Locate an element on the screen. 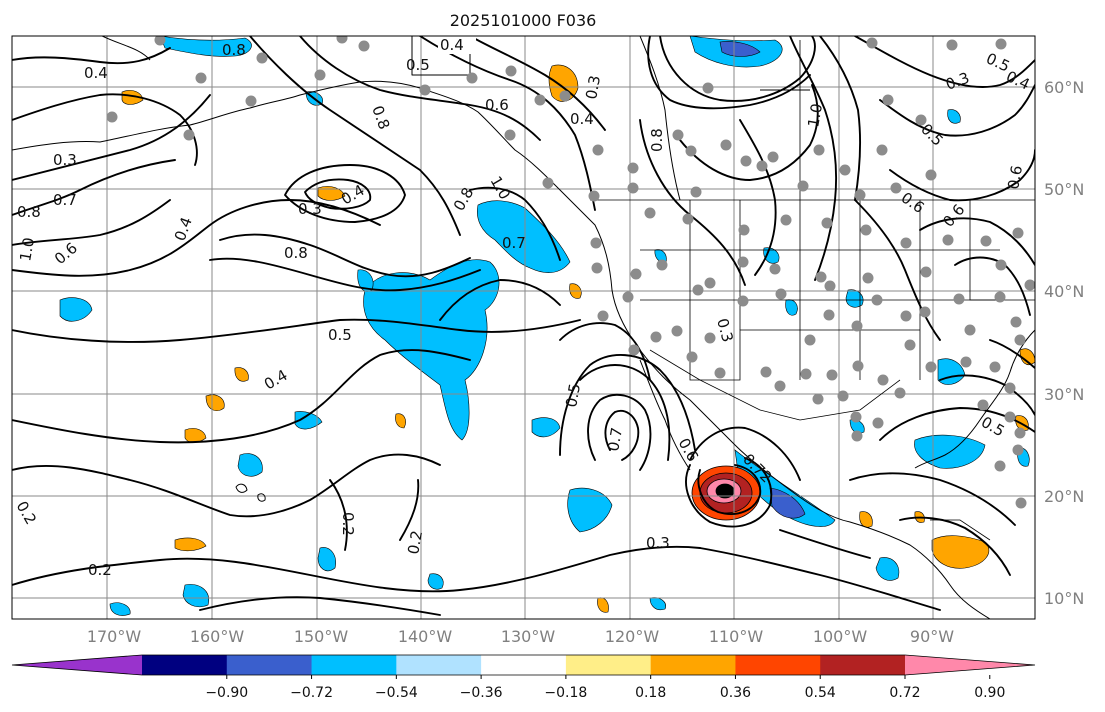 This screenshot has height=712, width=1105. lon-tick-label: 140°W is located at coordinates (425, 636).